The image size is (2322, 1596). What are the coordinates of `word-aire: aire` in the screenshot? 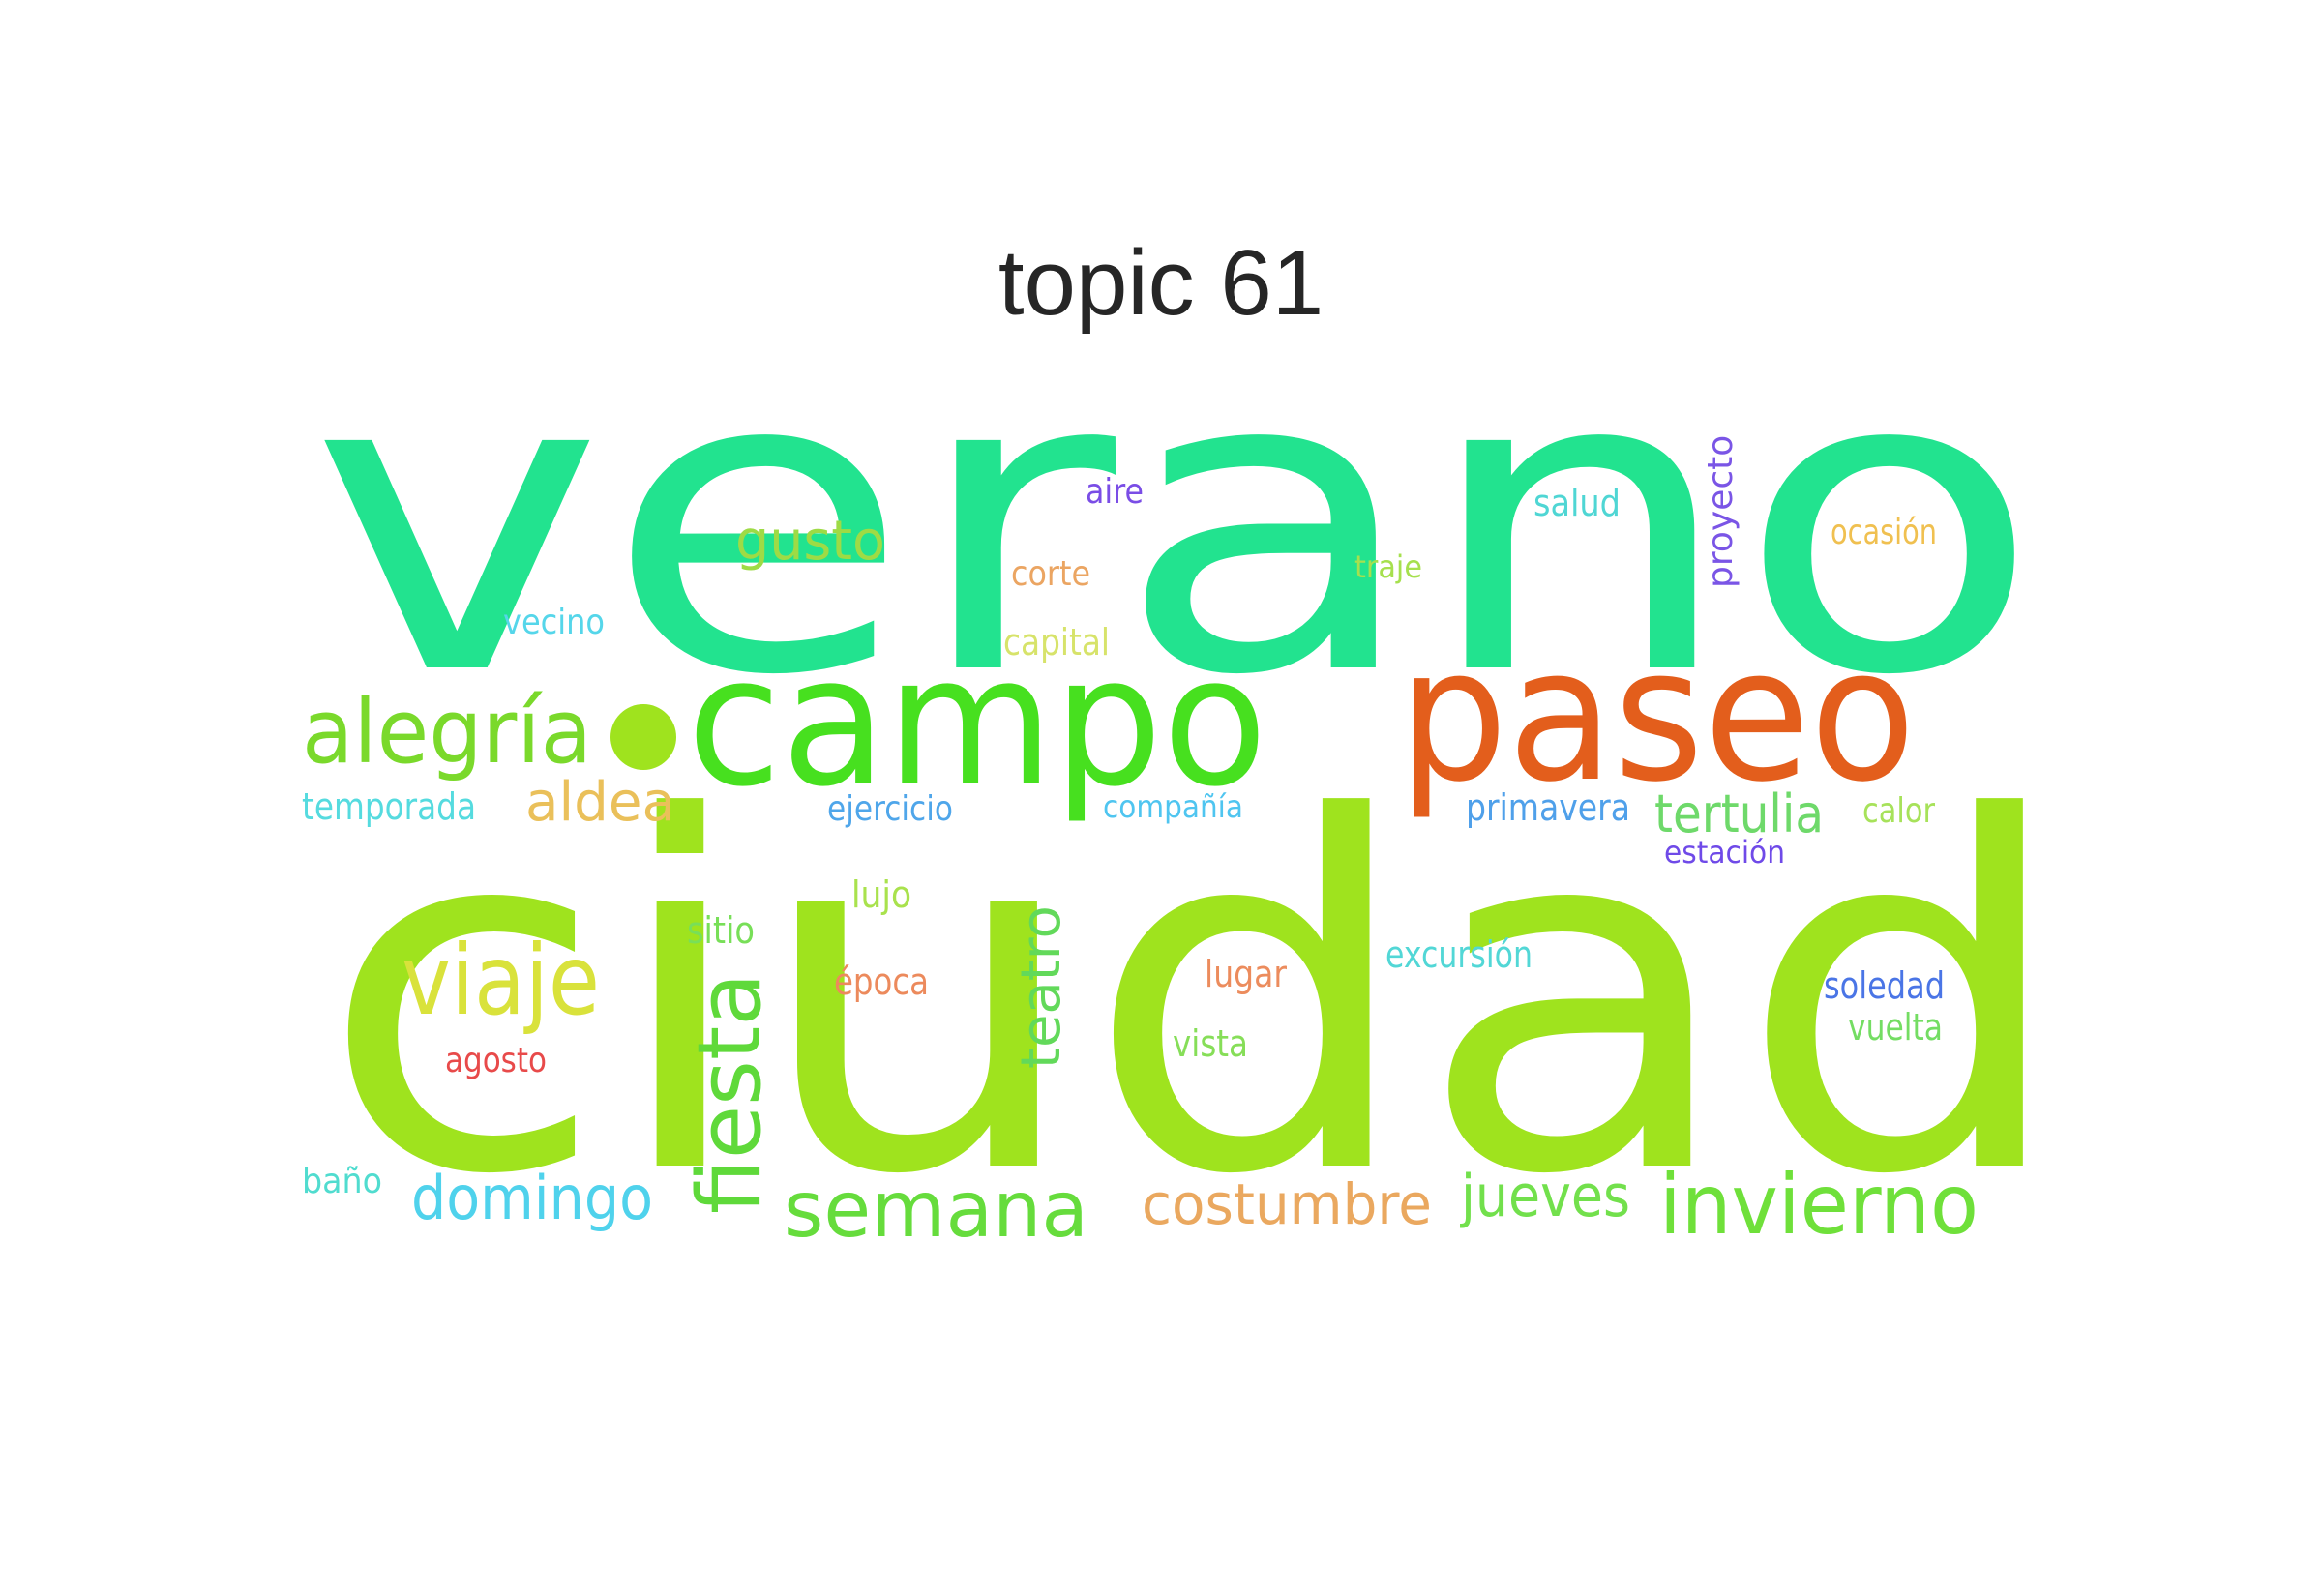 It's located at (1115, 492).